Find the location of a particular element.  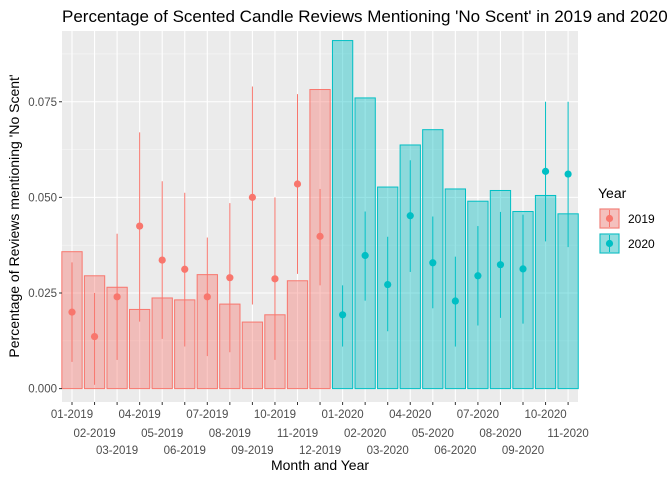

point-05-2020 is located at coordinates (433, 263).